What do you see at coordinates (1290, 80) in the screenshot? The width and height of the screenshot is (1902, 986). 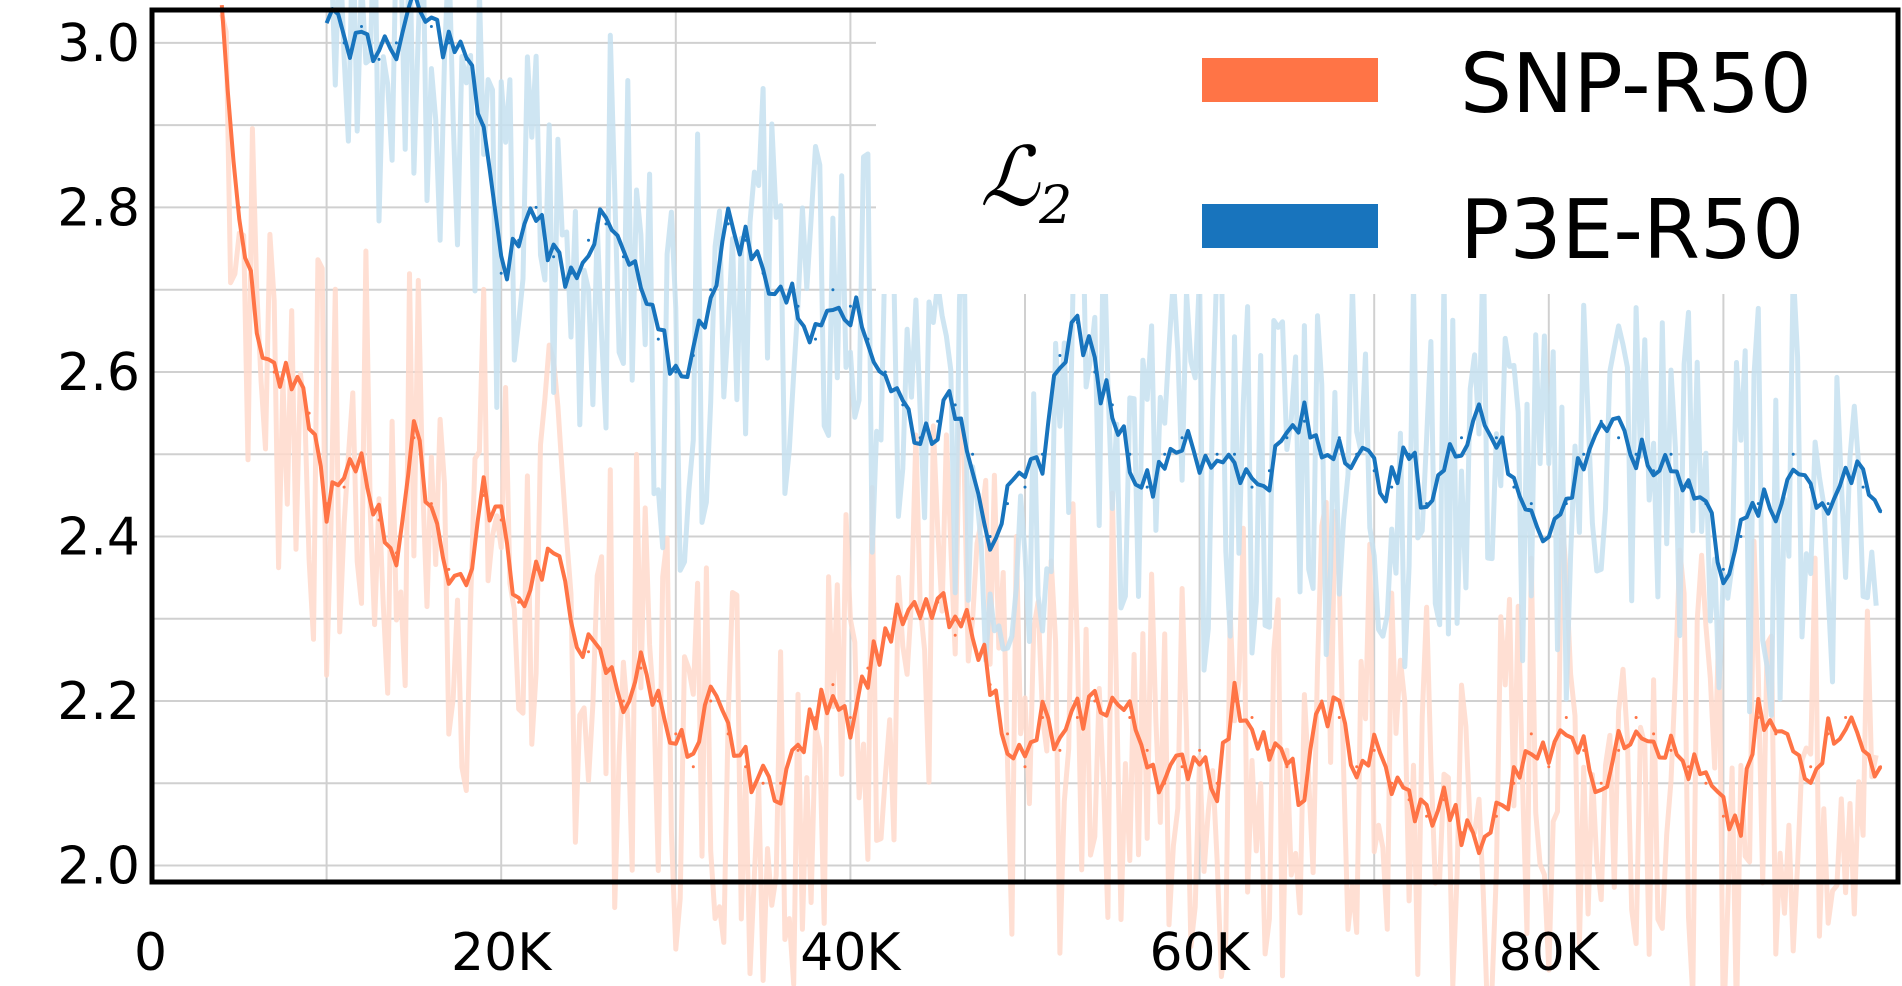 I see `legend-swatch-snp-r50` at bounding box center [1290, 80].